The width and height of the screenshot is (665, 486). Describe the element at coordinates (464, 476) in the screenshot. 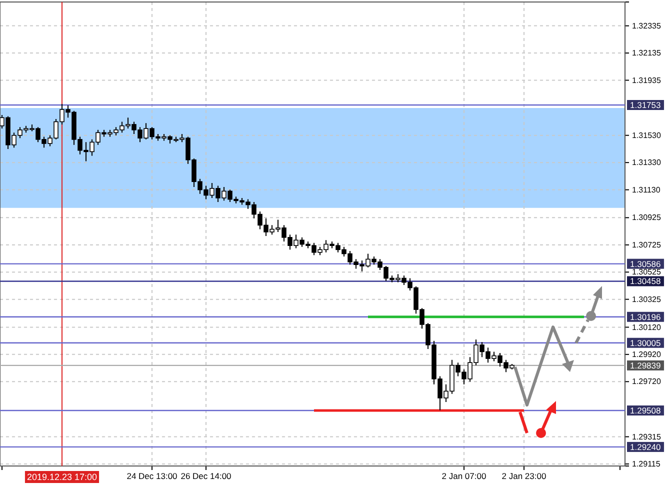

I see `x-tick-label: 2 Jan 07:00` at that location.